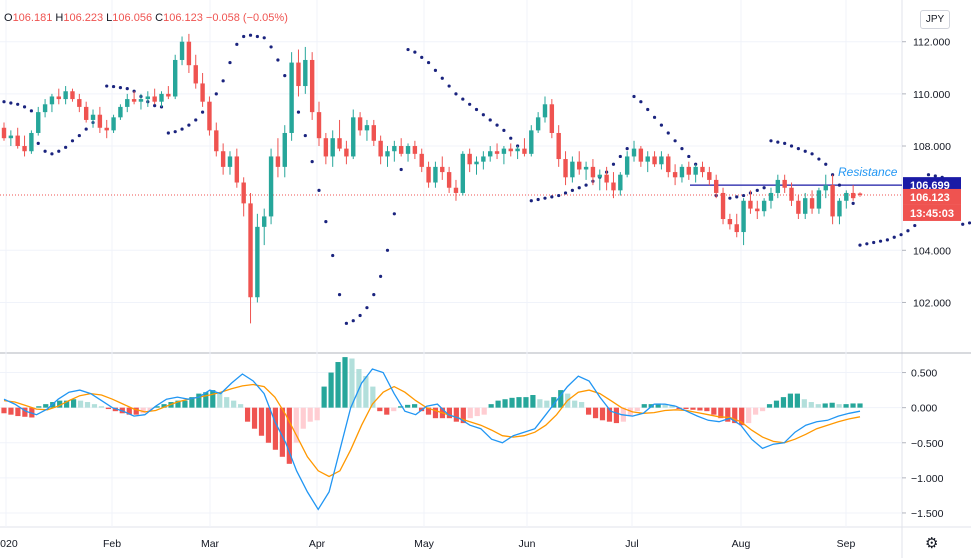 This screenshot has height=558, width=971. Describe the element at coordinates (427, 544) in the screenshot. I see `time-axis: 2020 Feb Mar Apr May Jun Jul Aug Sep` at that location.